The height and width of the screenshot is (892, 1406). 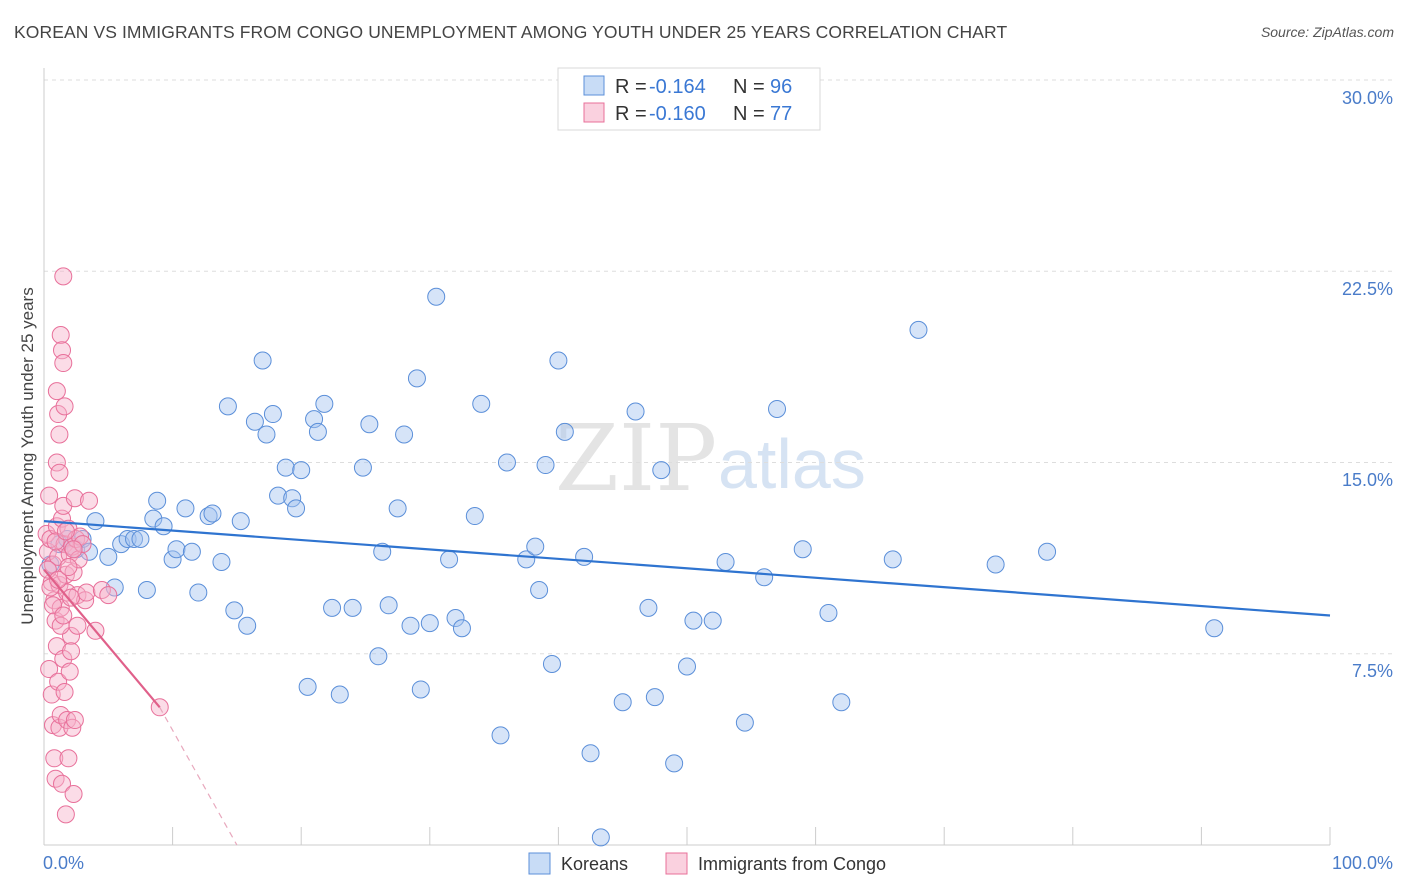 I want to click on legend-swatch-congo, so click(x=594, y=112).